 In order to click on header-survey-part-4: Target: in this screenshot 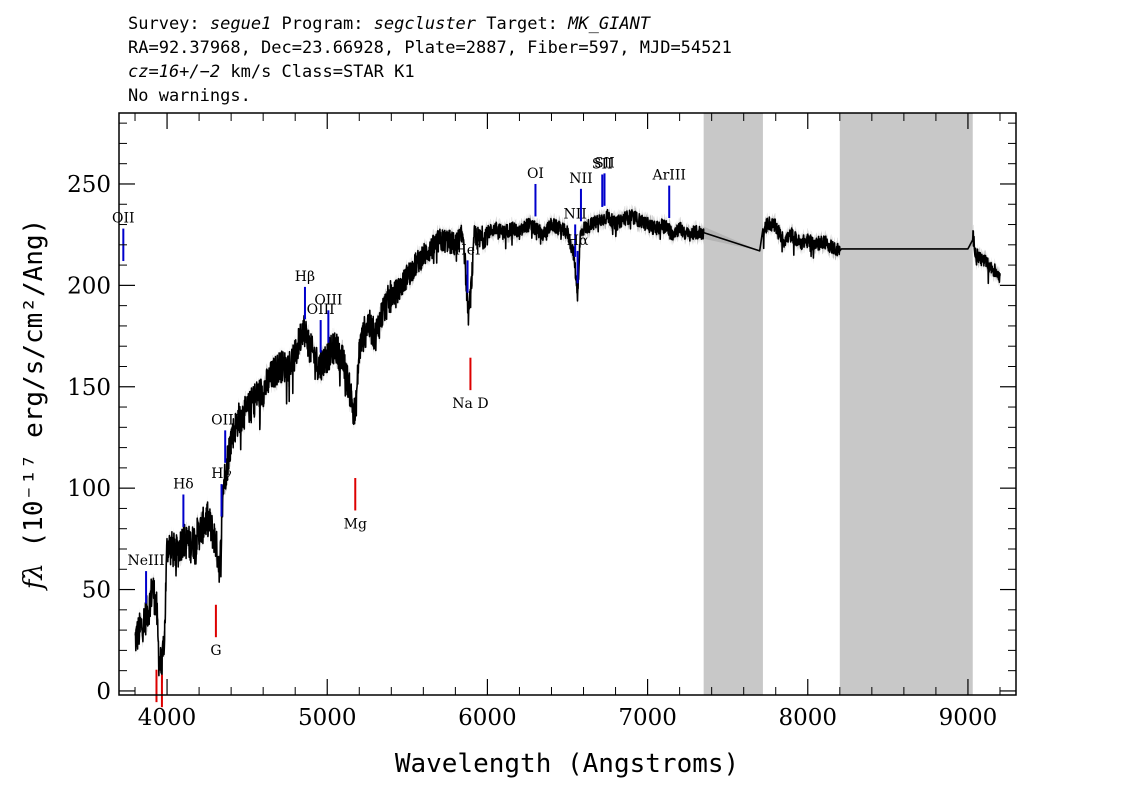, I will do `click(522, 24)`.